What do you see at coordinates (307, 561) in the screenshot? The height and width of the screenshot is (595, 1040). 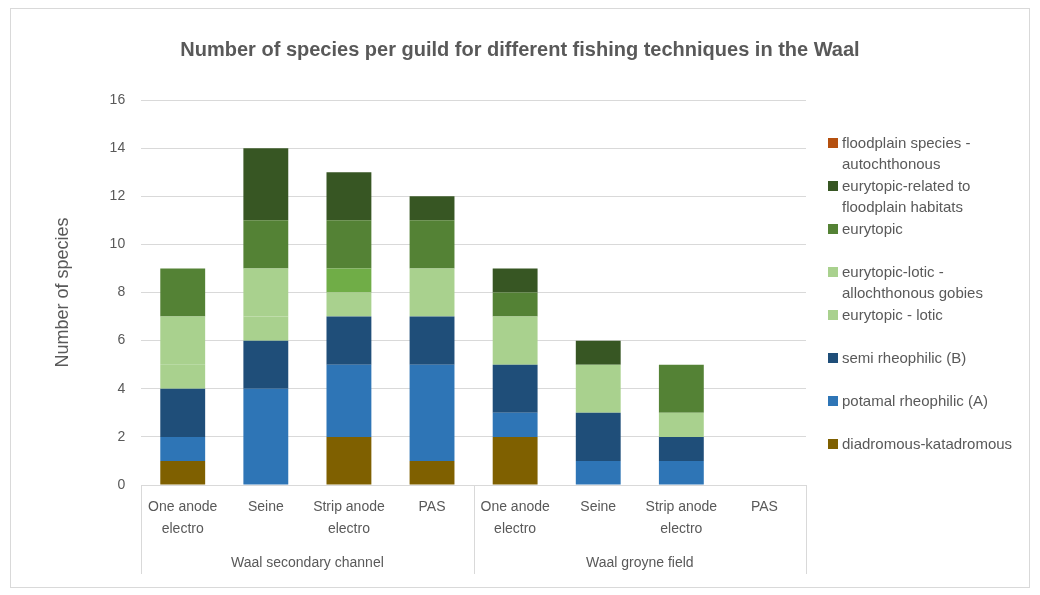 I see `text: Waal secondary channel` at bounding box center [307, 561].